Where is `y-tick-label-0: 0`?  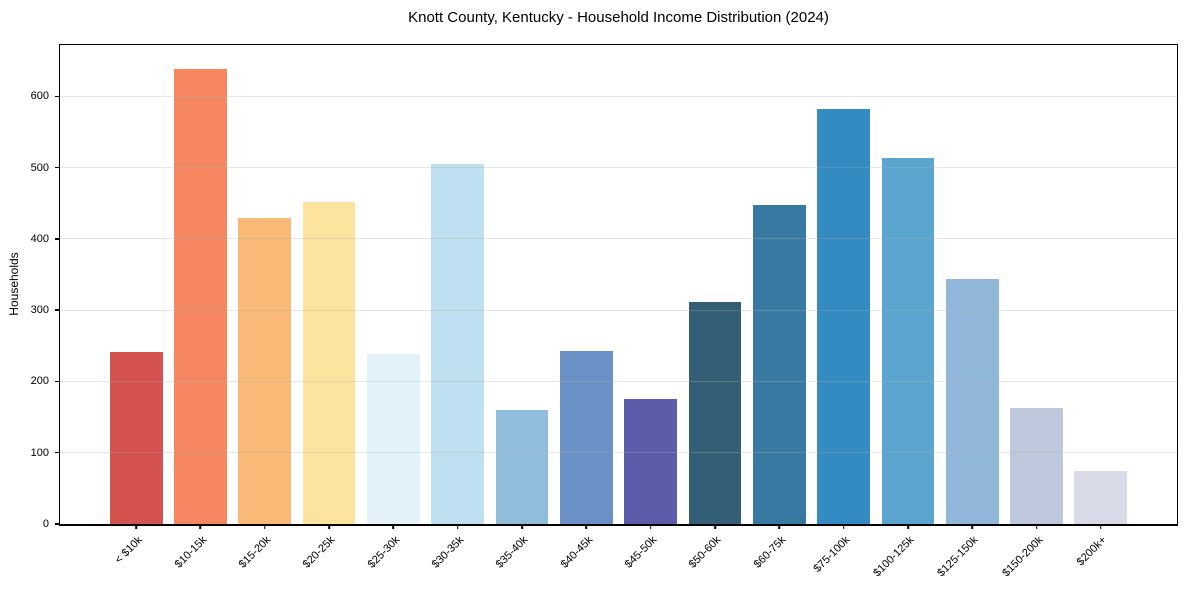
y-tick-label-0: 0 is located at coordinates (45, 524).